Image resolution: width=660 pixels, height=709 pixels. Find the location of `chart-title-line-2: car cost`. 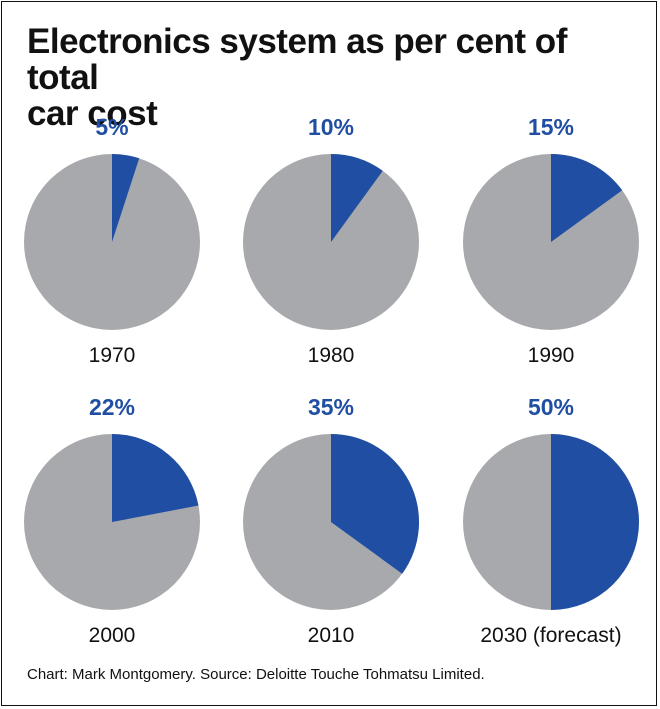

chart-title-line-2: car cost is located at coordinates (92, 113).